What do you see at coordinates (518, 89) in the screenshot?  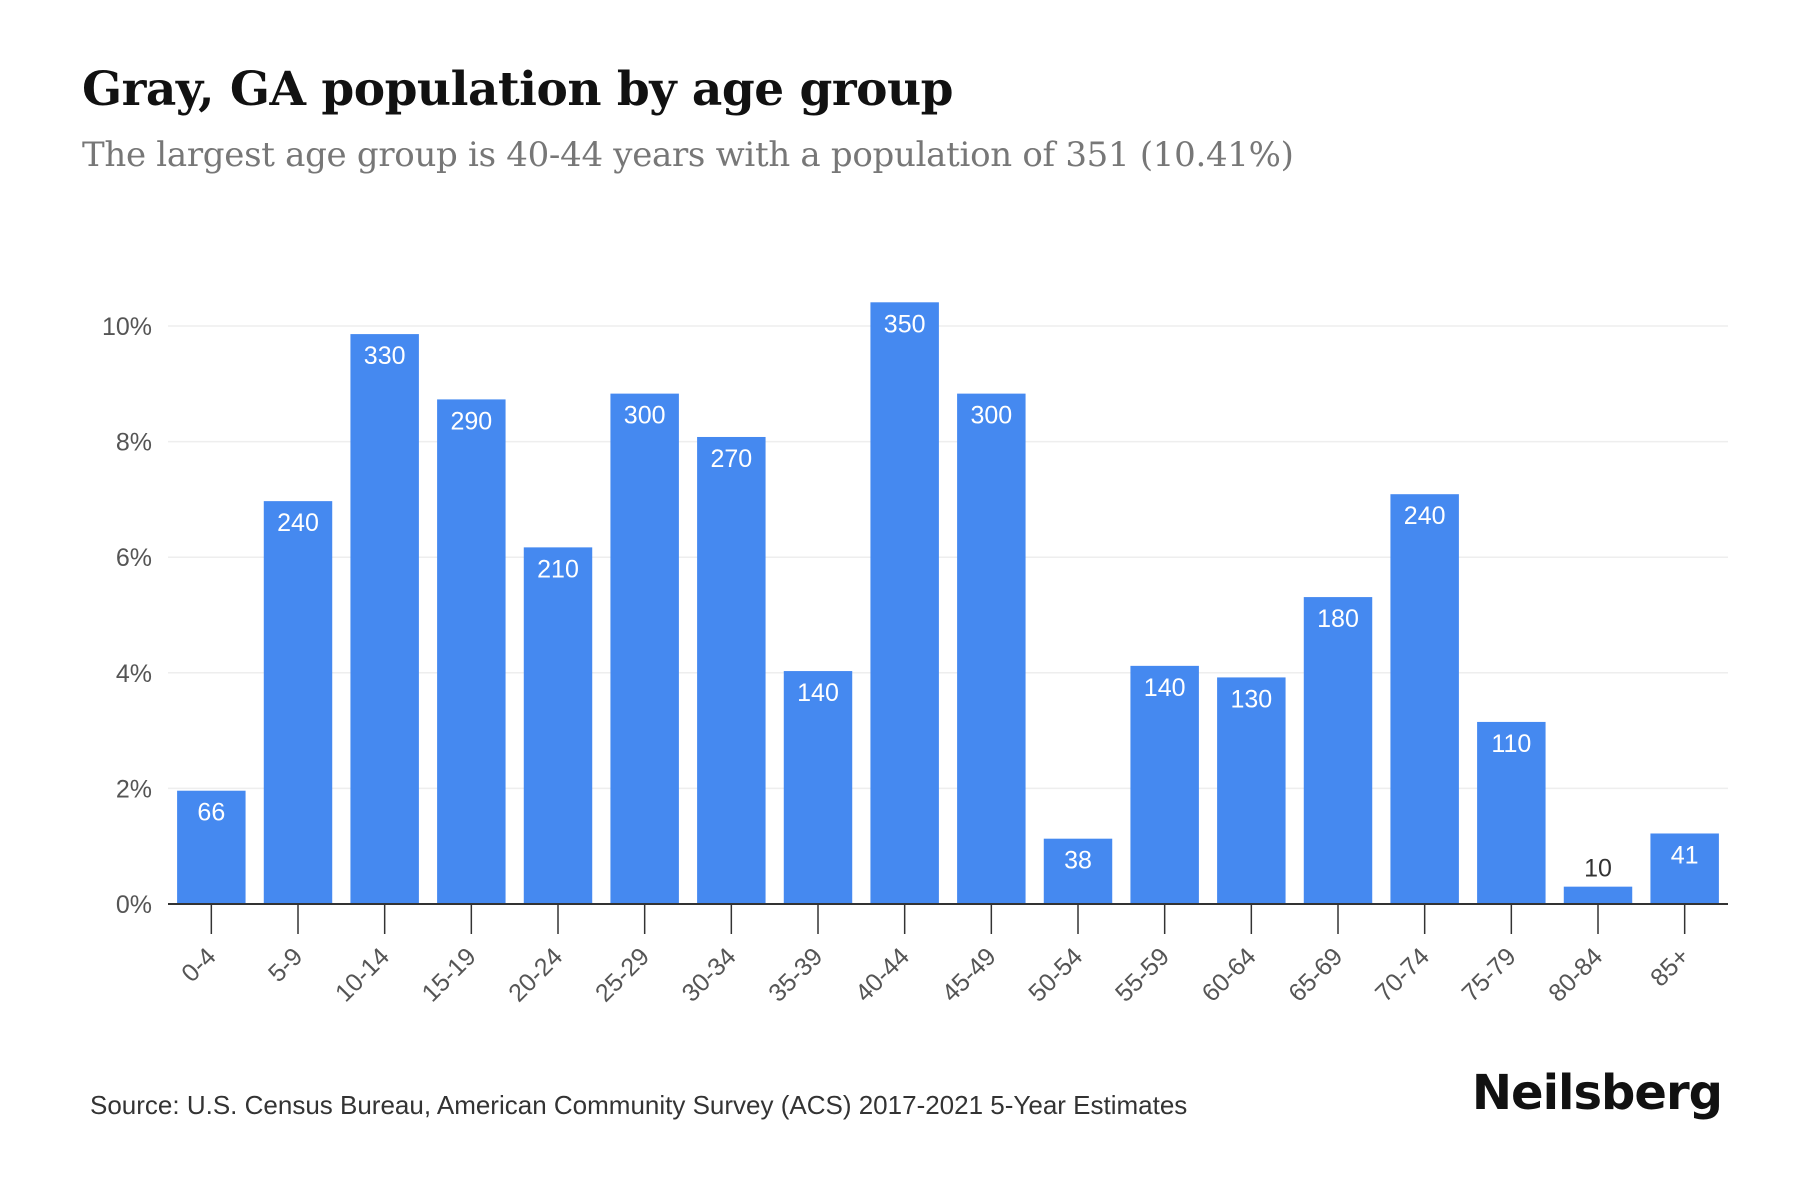 I see `chart-title: Gray, GA population by age group` at bounding box center [518, 89].